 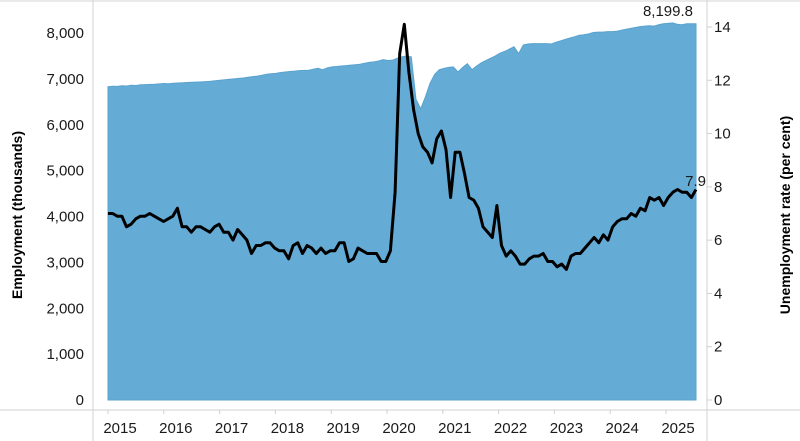 What do you see at coordinates (718, 240) in the screenshot?
I see `right-tick-label: 6` at bounding box center [718, 240].